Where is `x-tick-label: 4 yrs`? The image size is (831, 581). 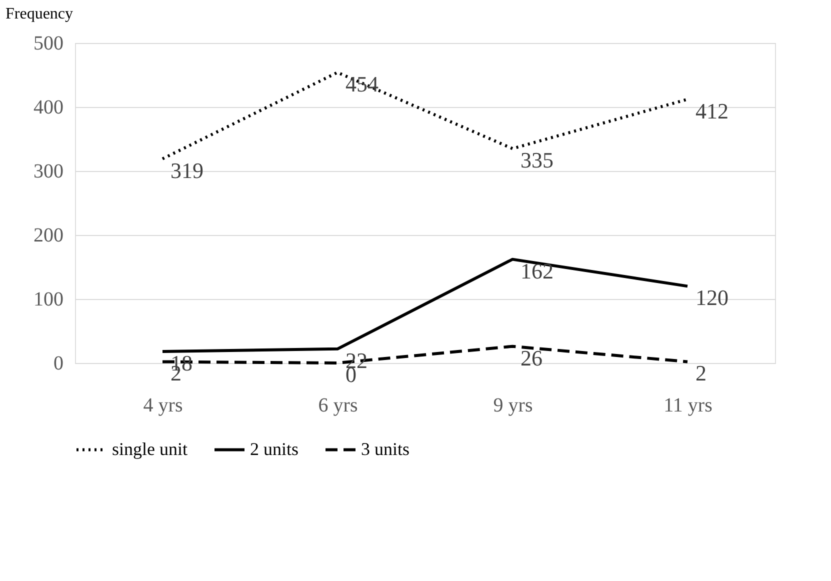
x-tick-label: 4 yrs is located at coordinates (163, 405).